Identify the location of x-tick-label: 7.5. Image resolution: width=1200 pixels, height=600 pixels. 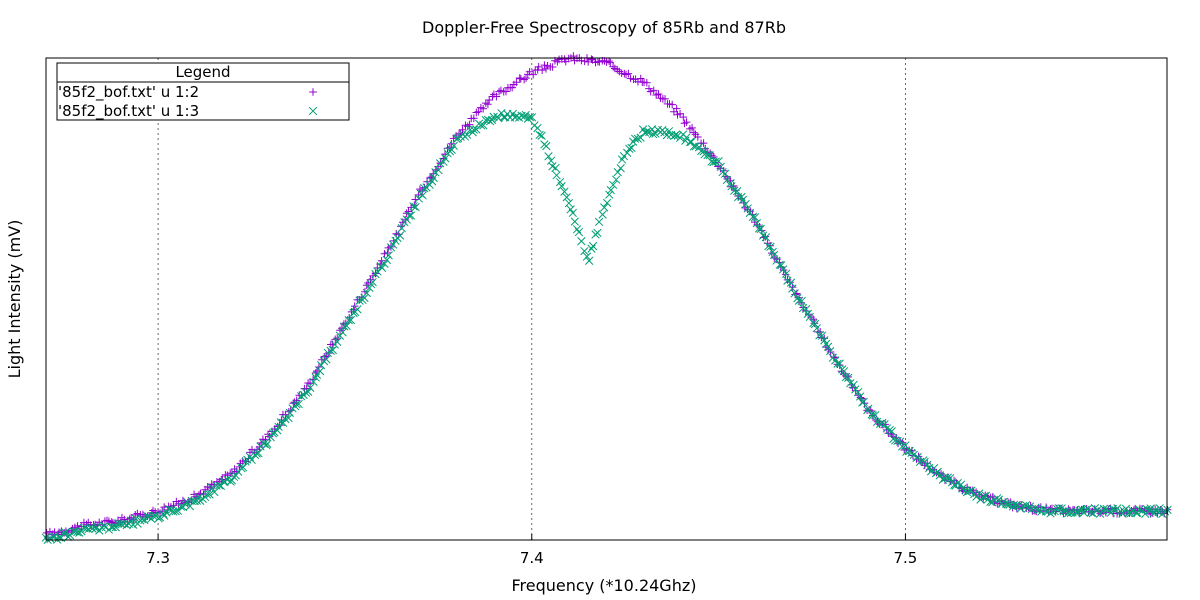
(906, 558).